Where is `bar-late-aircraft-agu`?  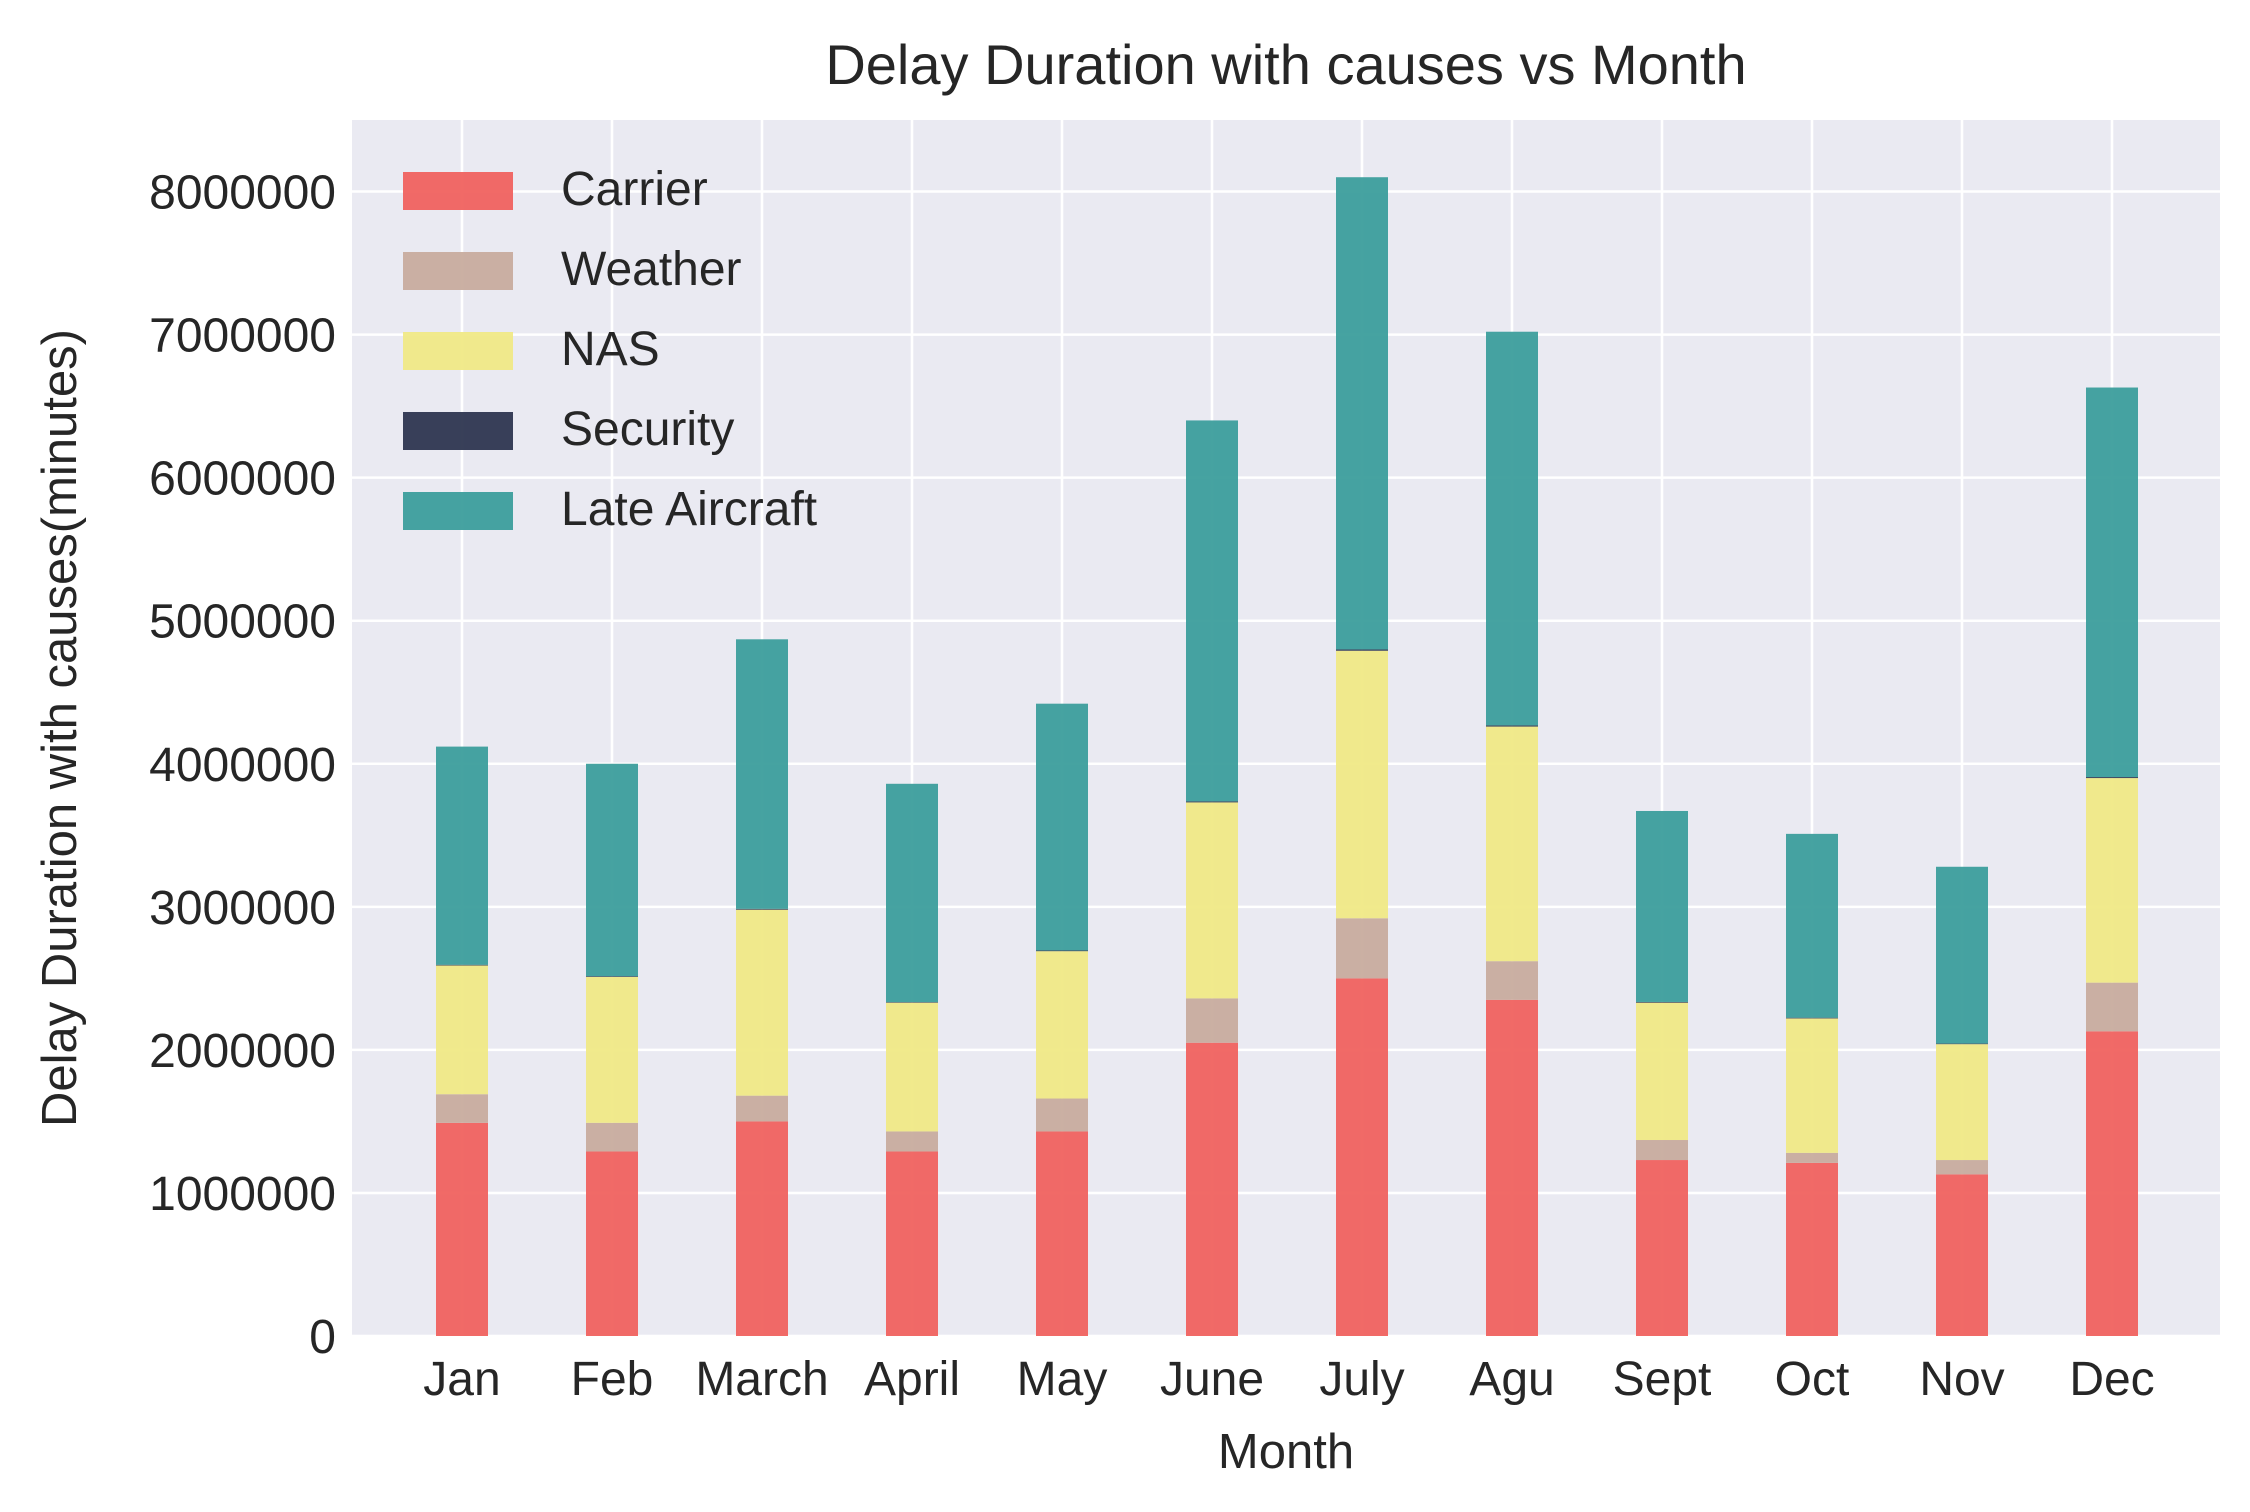
bar-late-aircraft-agu is located at coordinates (1512, 528).